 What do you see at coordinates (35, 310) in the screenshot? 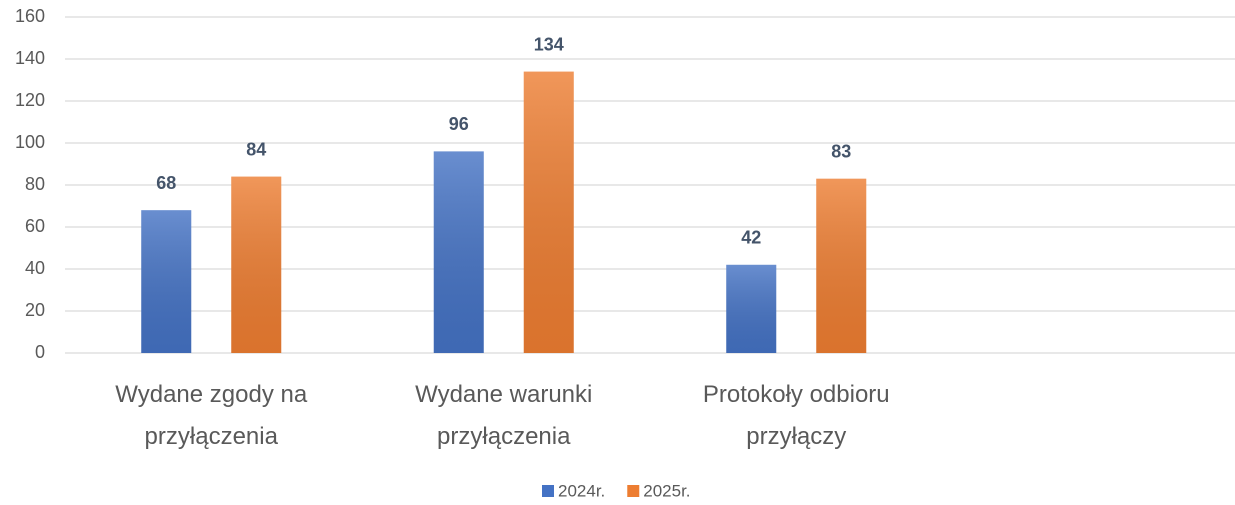
I see `y-tick-label: 20` at bounding box center [35, 310].